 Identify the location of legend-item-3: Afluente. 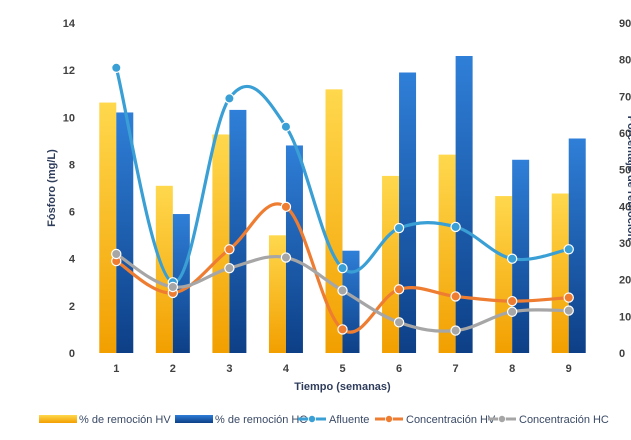
(333, 420).